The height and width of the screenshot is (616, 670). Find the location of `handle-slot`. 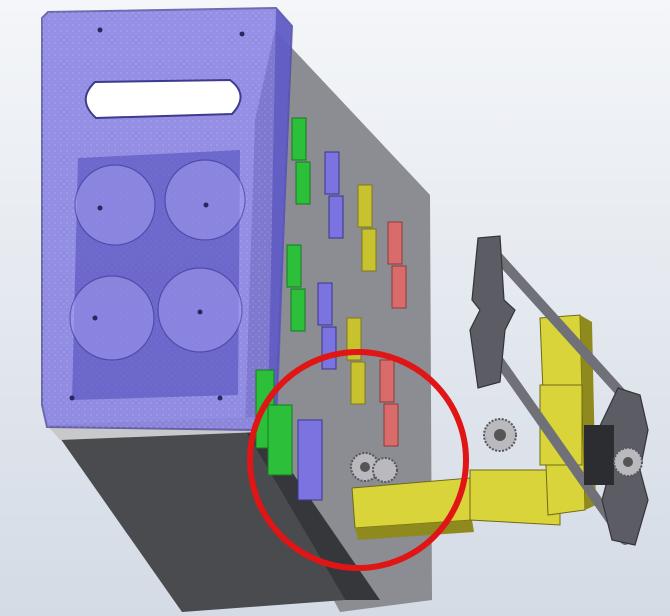

handle-slot is located at coordinates (163, 99).